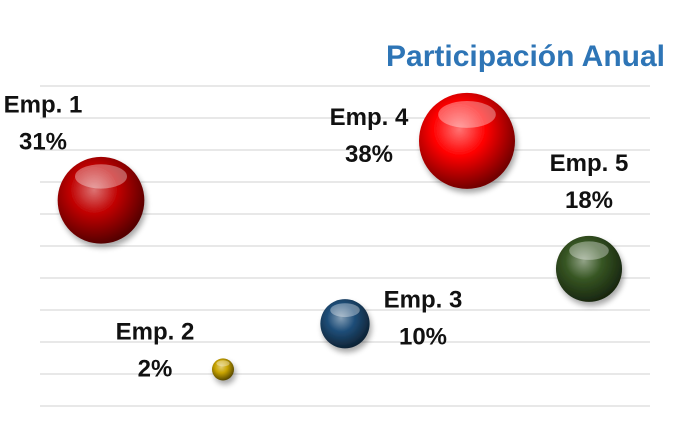 The height and width of the screenshot is (440, 685). I want to click on data-label-name: Emp. 3, so click(423, 300).